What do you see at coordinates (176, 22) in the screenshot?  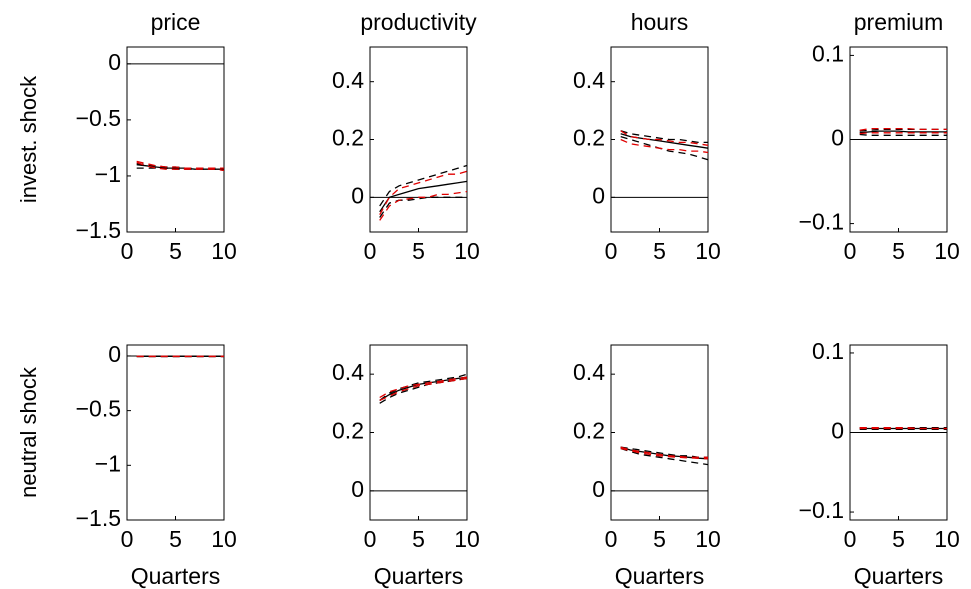 I see `panel-title: price` at bounding box center [176, 22].